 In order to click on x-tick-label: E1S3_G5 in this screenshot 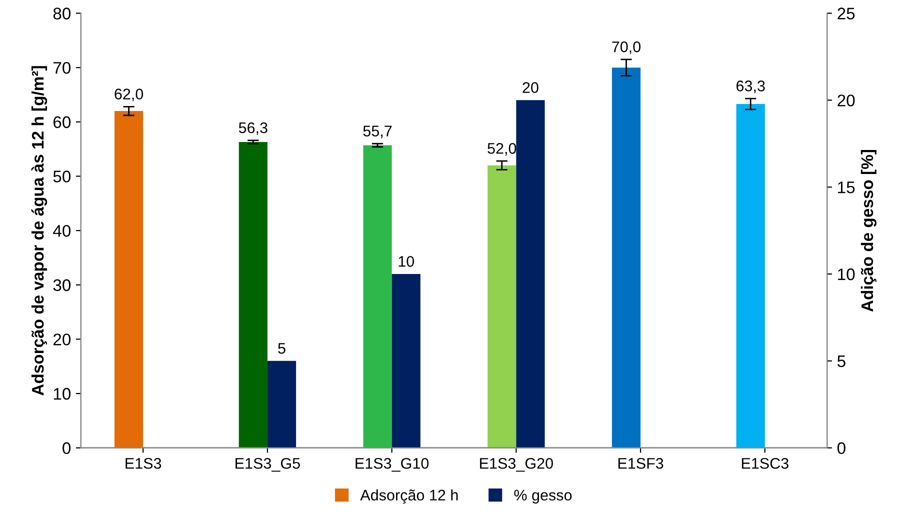, I will do `click(268, 465)`.